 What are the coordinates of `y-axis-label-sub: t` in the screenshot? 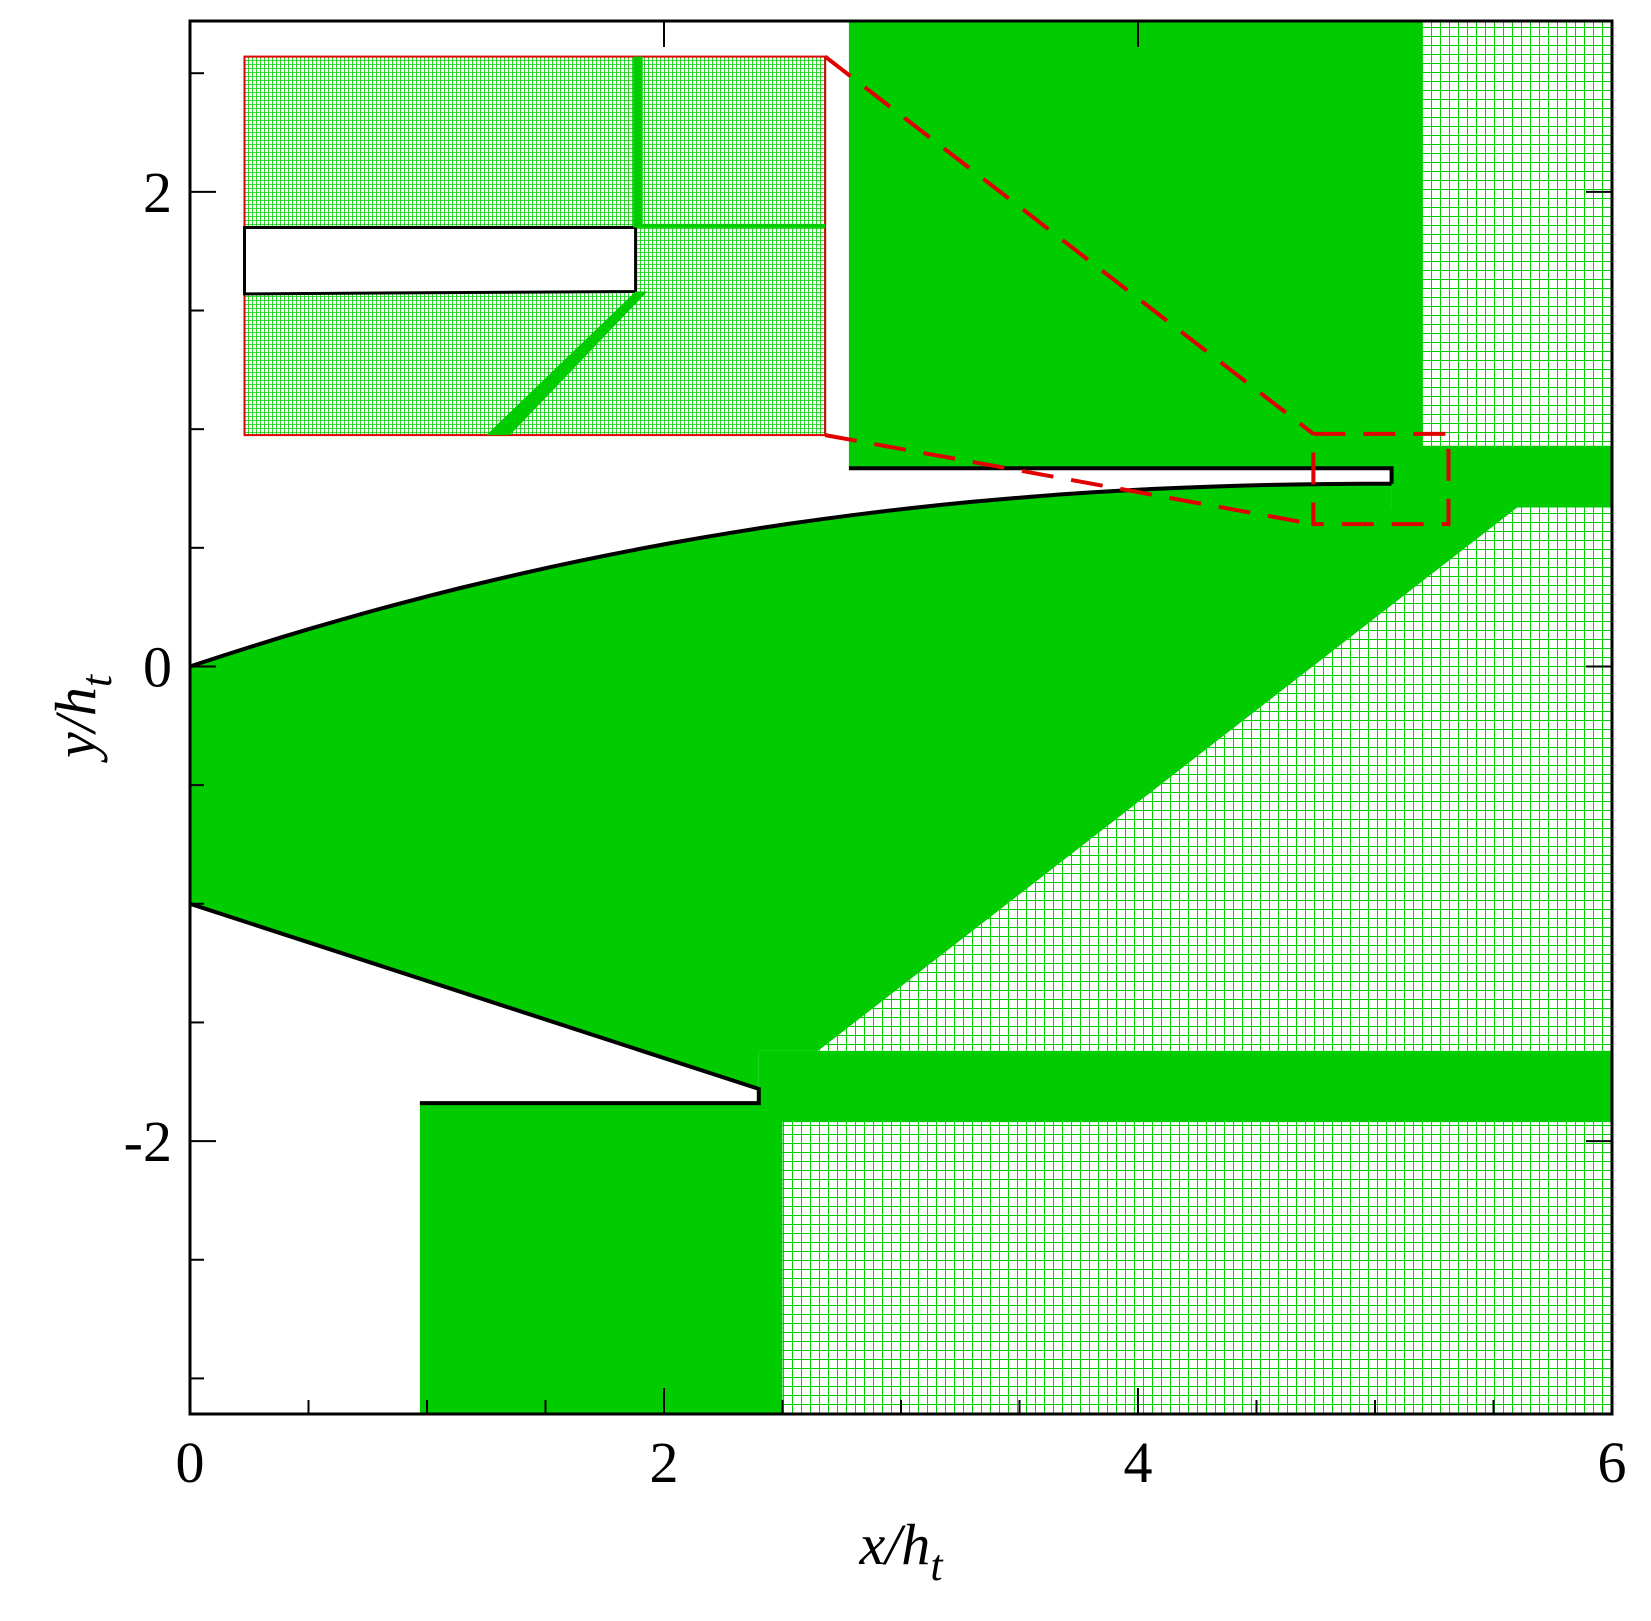 It's located at (96, 680).